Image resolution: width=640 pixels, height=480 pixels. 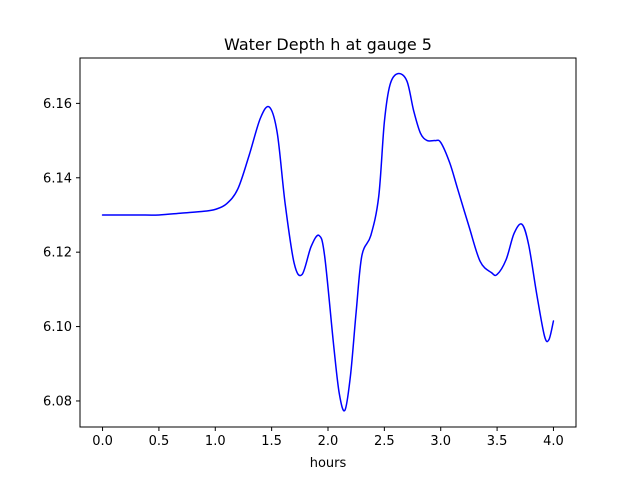 I want to click on x-tick-label: 2.5, so click(x=384, y=441).